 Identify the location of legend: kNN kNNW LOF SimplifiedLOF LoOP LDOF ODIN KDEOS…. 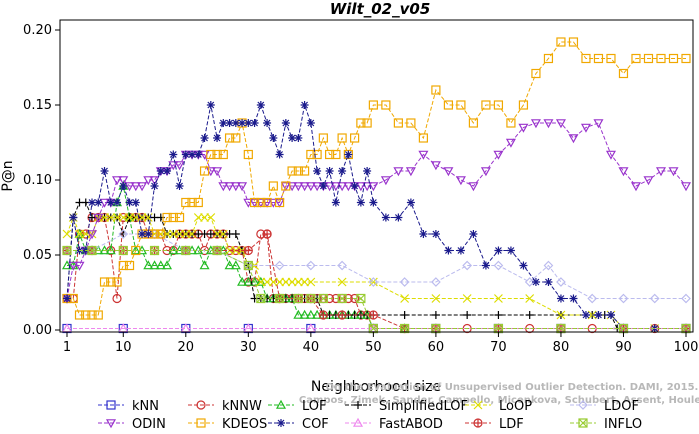
(370, 415).